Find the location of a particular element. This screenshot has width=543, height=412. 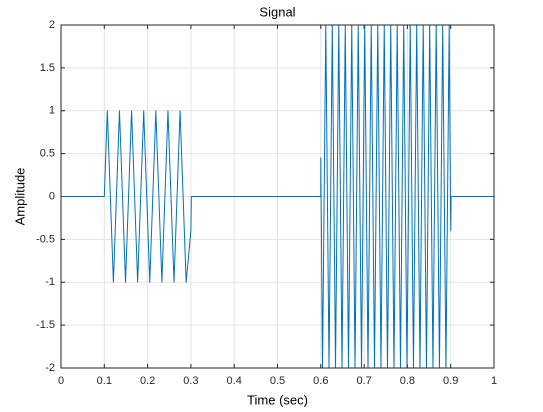

y-tick-label: 0 is located at coordinates (52, 196).